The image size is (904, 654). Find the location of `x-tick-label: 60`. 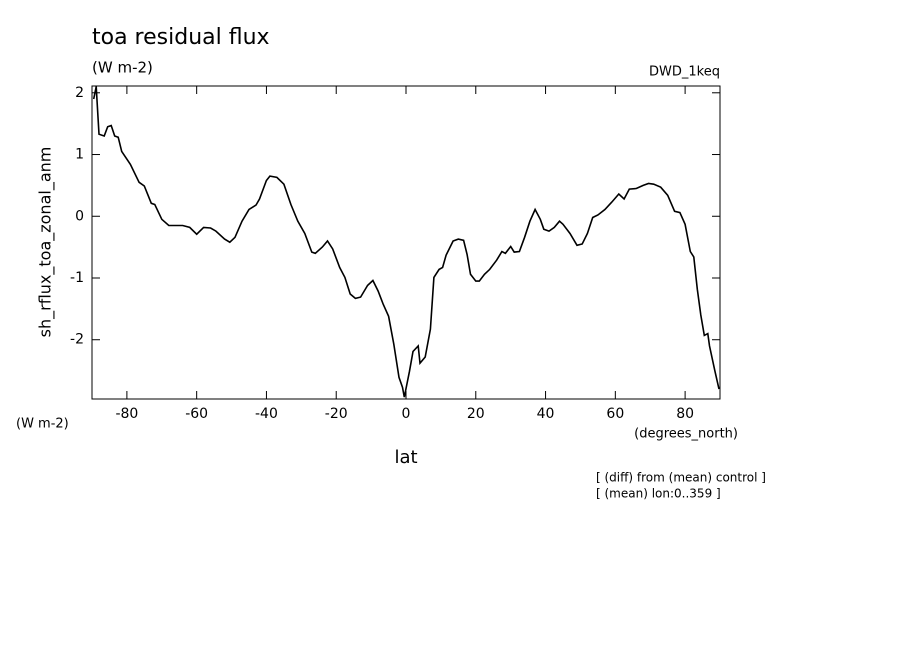

x-tick-label: 60 is located at coordinates (615, 414).